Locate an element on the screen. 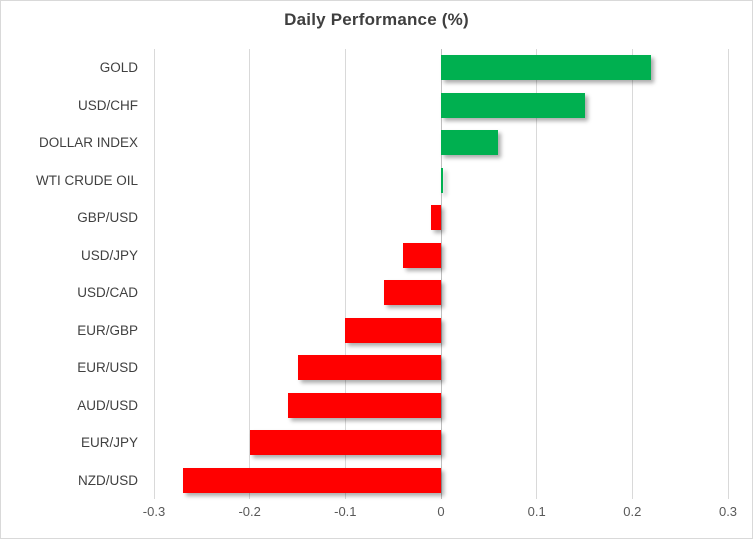 This screenshot has height=539, width=753. bar-aud-usd is located at coordinates (364, 405).